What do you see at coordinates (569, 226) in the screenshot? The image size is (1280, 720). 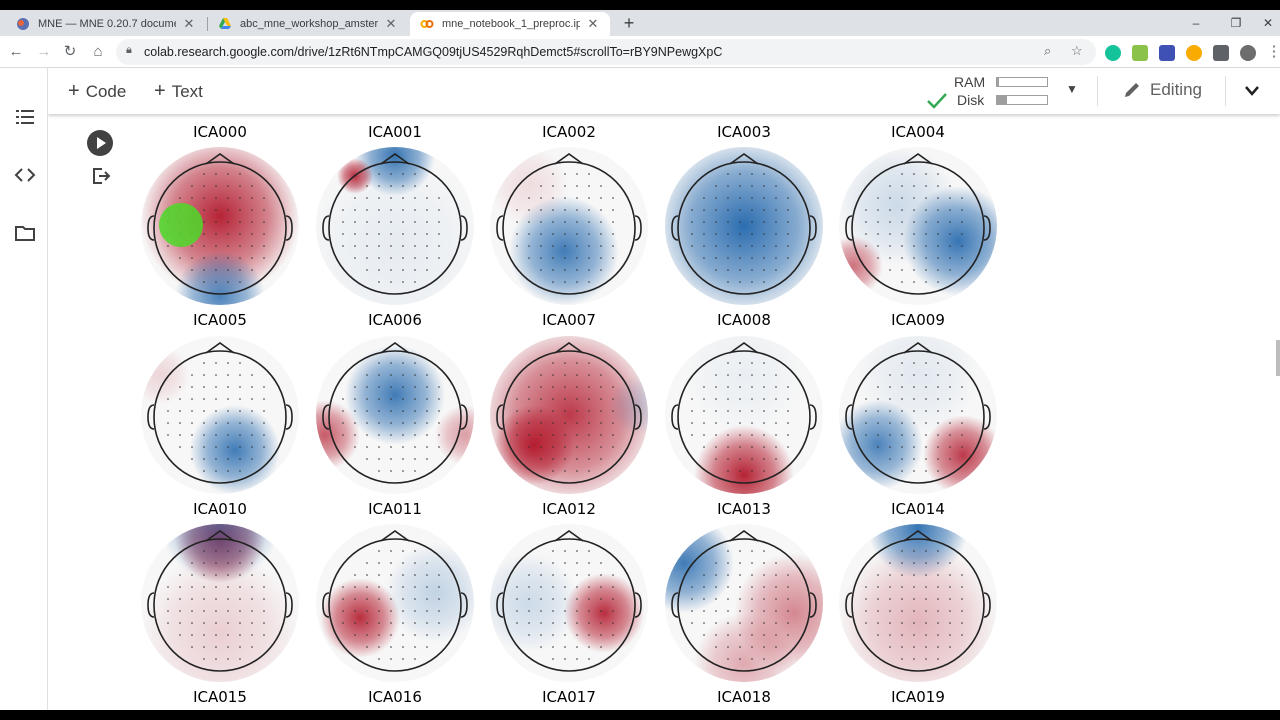 I see `topomap-ica002` at bounding box center [569, 226].